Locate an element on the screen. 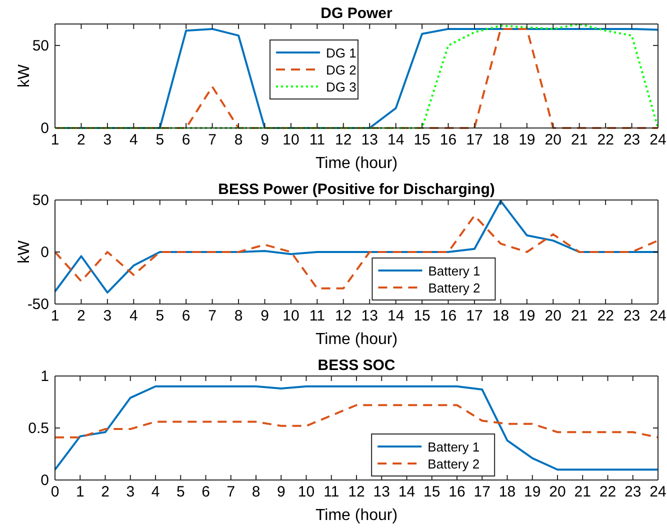 This screenshot has width=667, height=528. y-tick-label: -50 is located at coordinates (38, 304).